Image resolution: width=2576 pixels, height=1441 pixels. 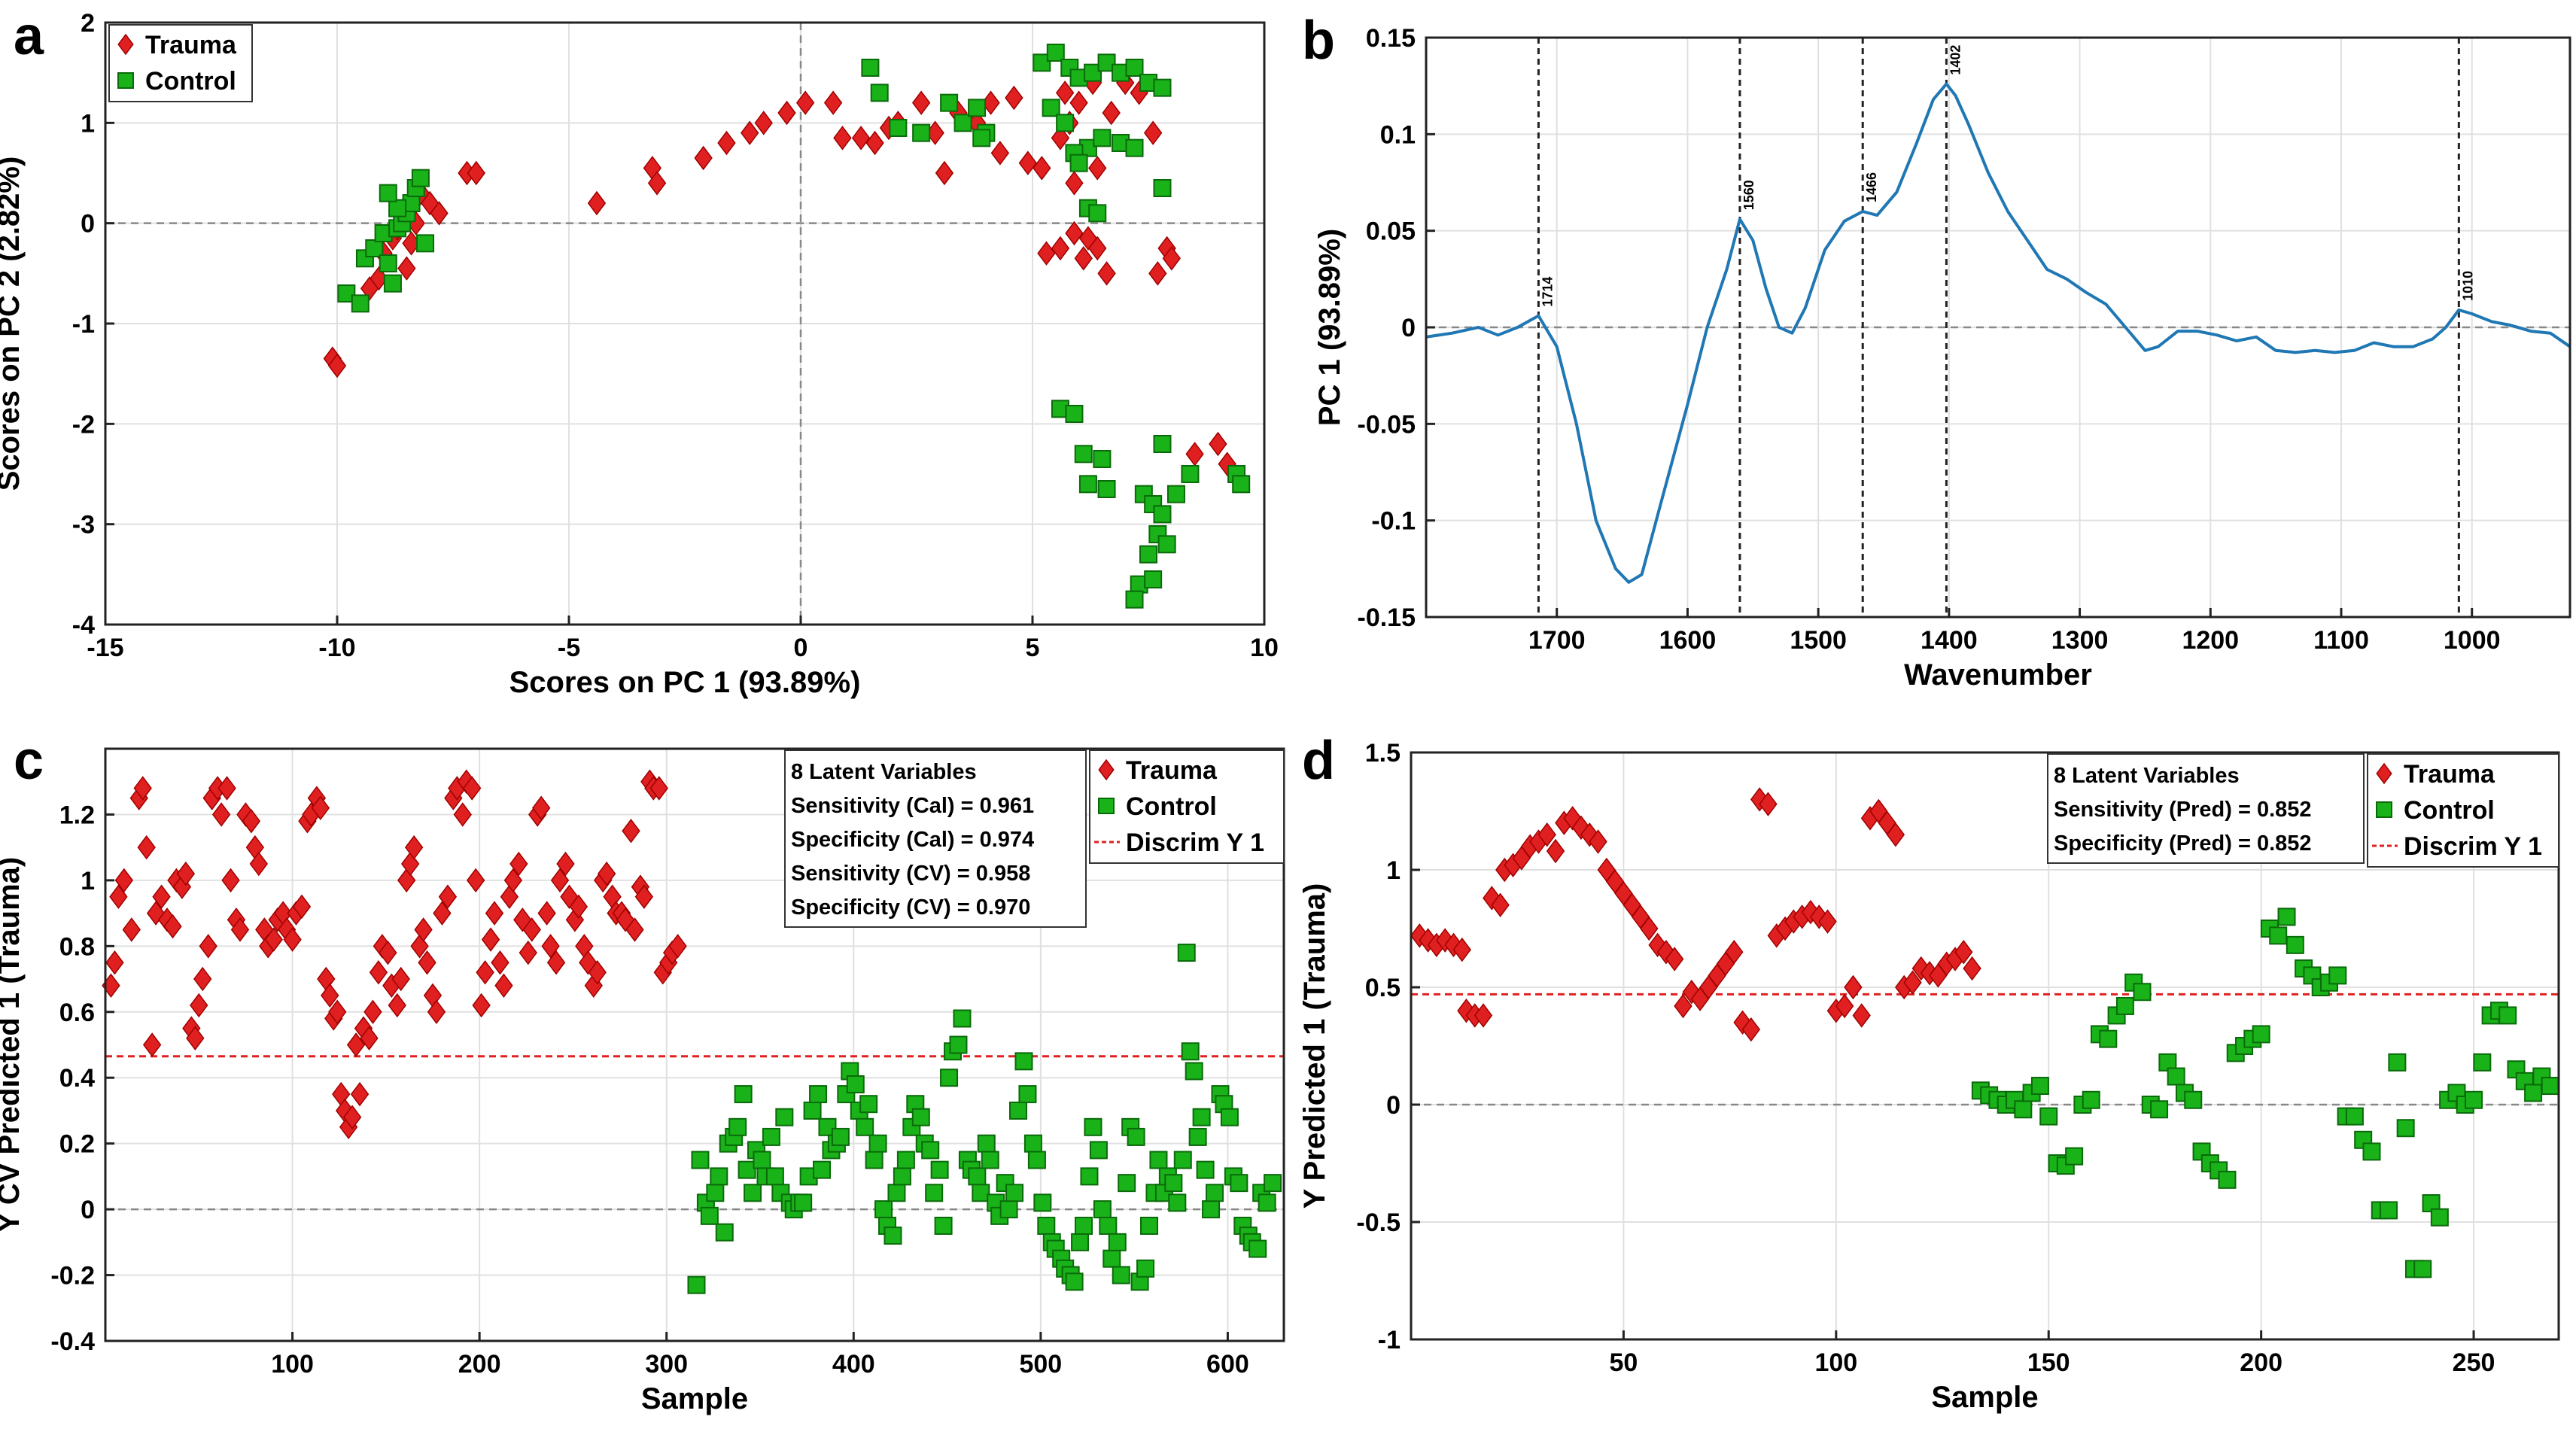 What do you see at coordinates (1998, 675) in the screenshot?
I see `x-axis-label: Wavenumber` at bounding box center [1998, 675].